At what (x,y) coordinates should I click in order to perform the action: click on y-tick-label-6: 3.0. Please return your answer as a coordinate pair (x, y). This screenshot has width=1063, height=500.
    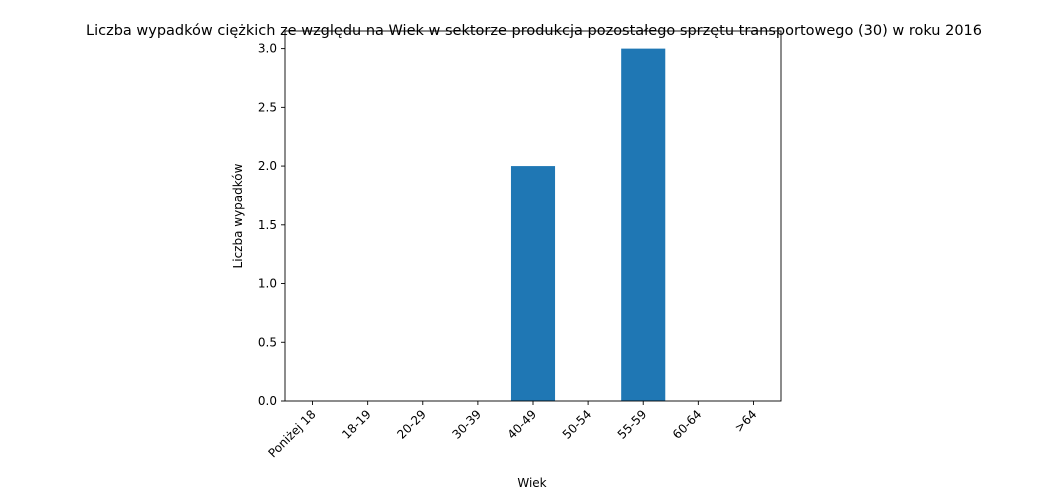
    Looking at the image, I should click on (267, 49).